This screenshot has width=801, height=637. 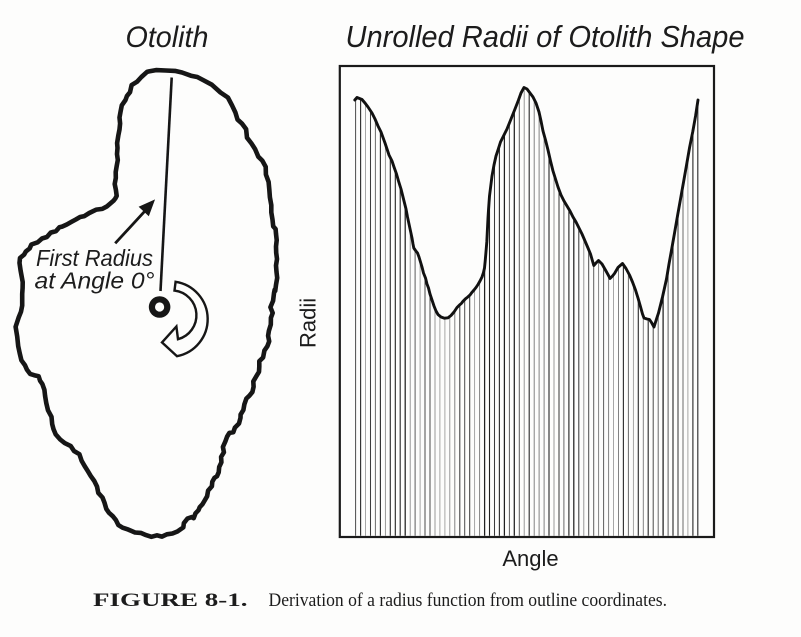 What do you see at coordinates (308, 323) in the screenshot?
I see `svg-text: Radii` at bounding box center [308, 323].